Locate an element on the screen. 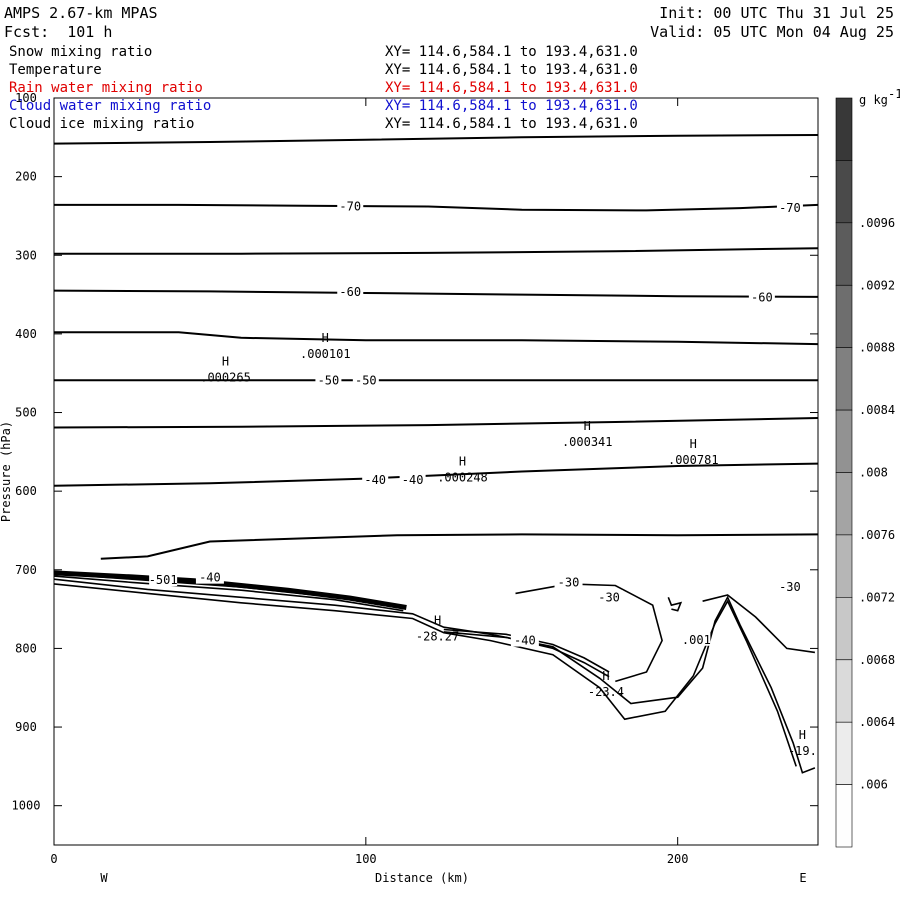 This screenshot has width=900, height=900. y-tick-label: 900 is located at coordinates (26, 727).